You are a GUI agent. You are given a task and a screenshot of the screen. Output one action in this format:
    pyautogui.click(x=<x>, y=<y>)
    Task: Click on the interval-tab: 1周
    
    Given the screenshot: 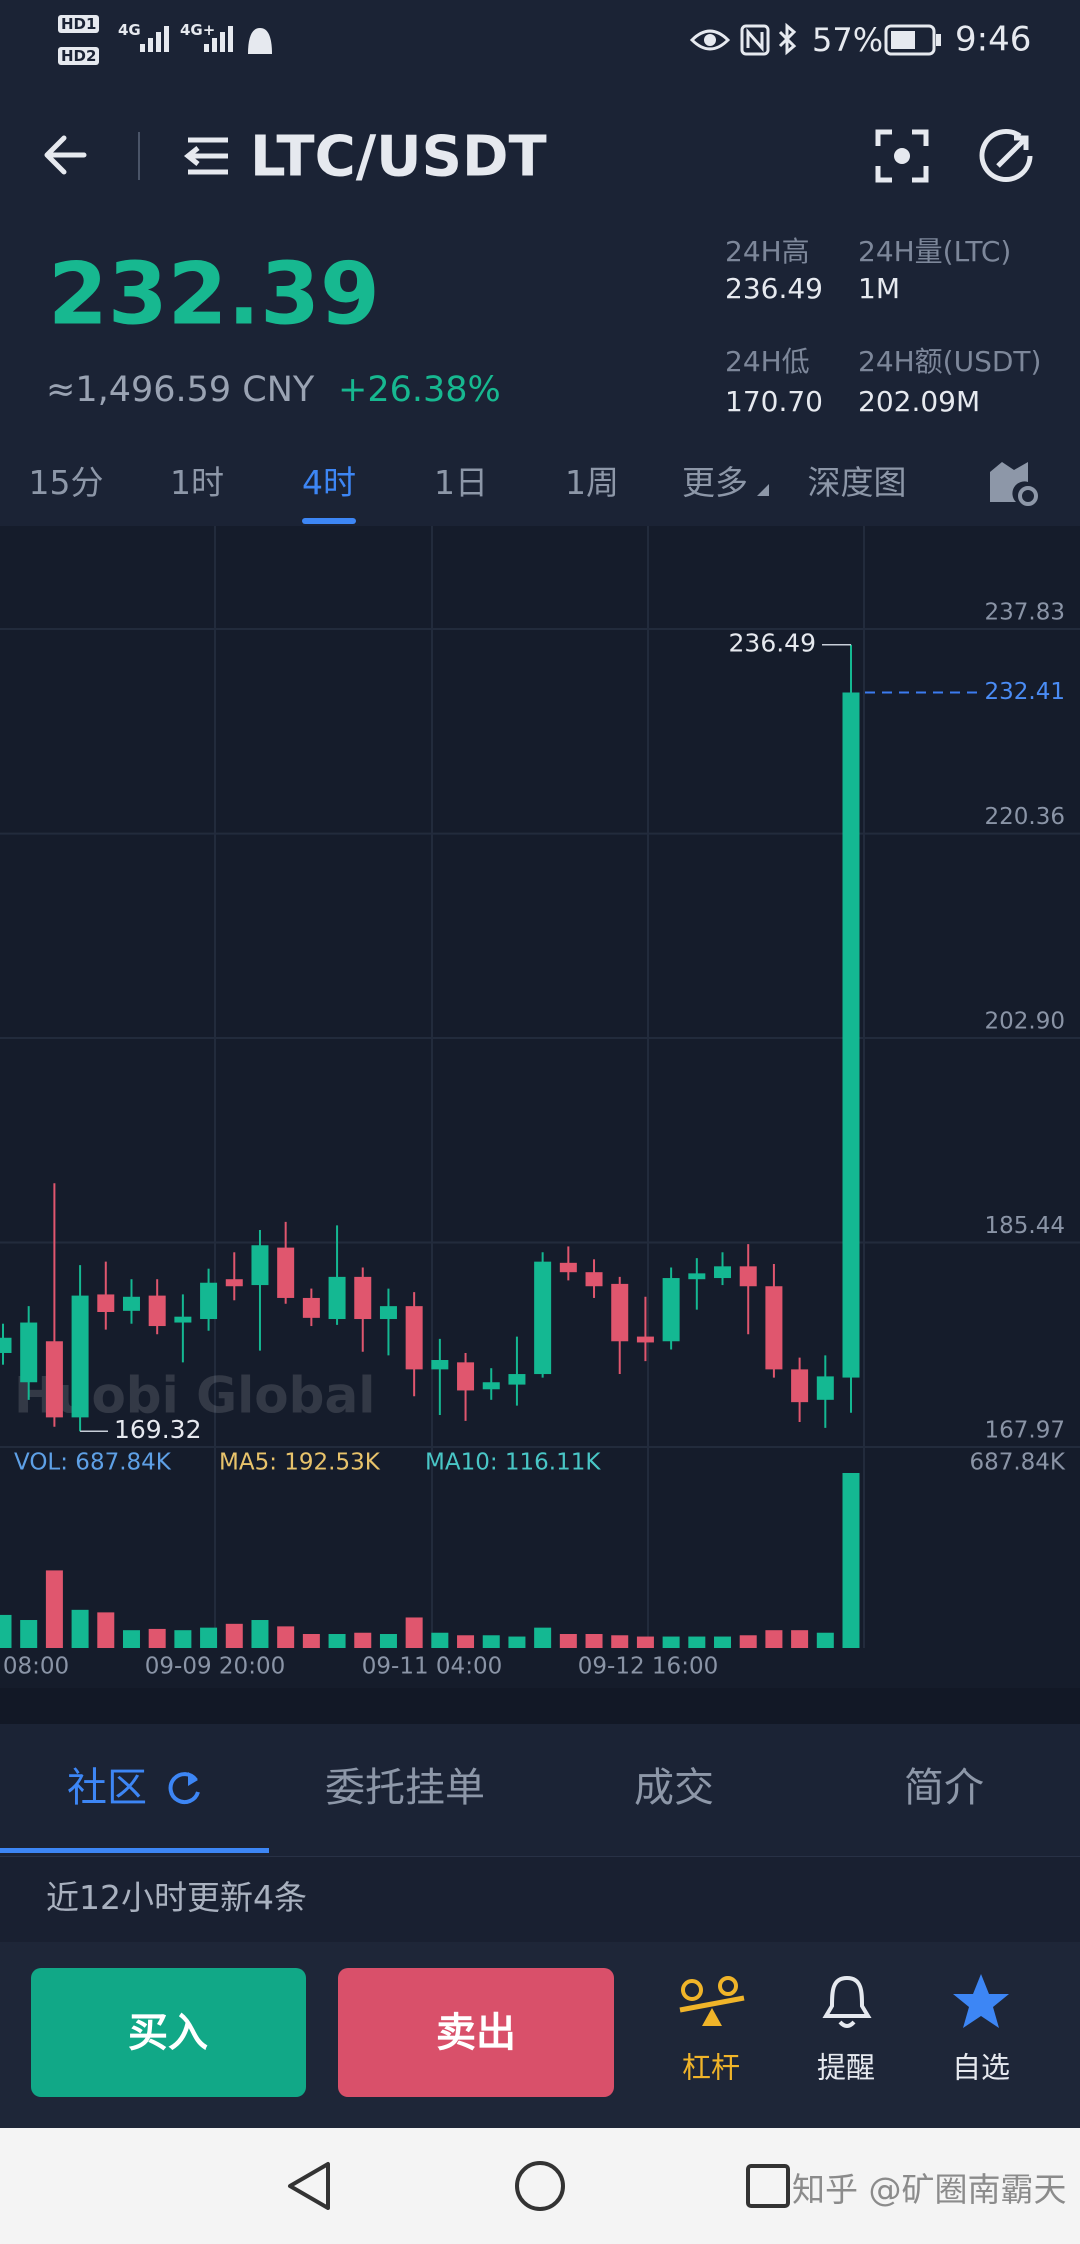 What is the action you would take?
    pyautogui.click(x=592, y=483)
    